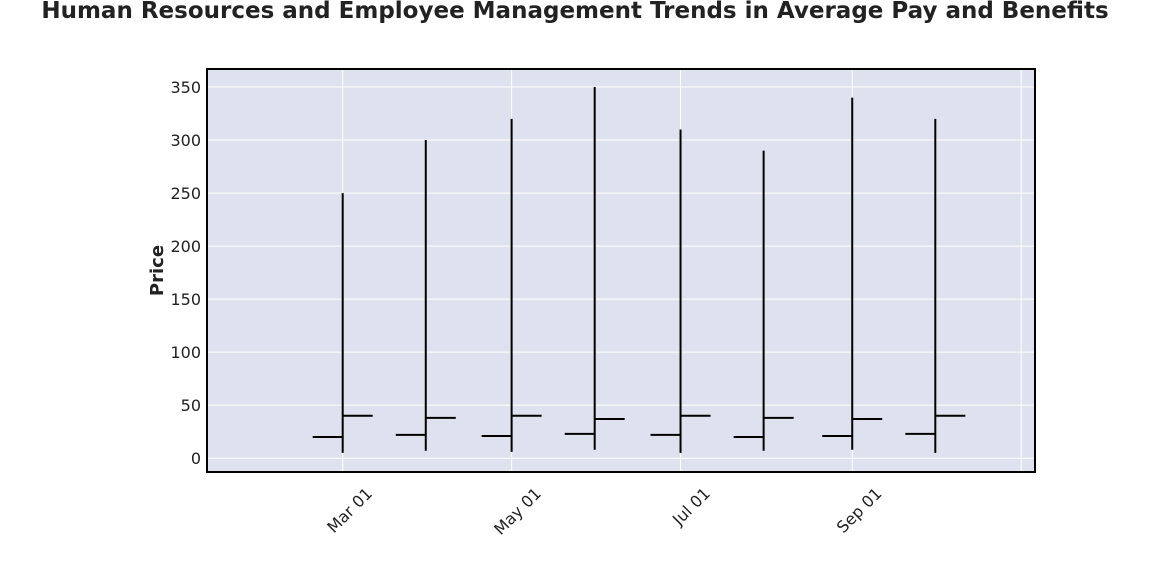 The width and height of the screenshot is (1150, 575). I want to click on x-tick-label: May 01, so click(517, 511).